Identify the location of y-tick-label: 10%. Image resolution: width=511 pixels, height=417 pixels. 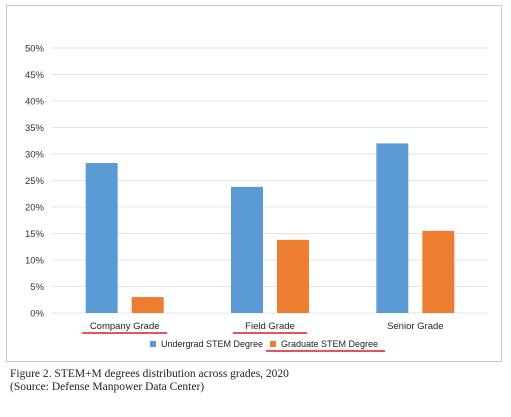
(35, 261).